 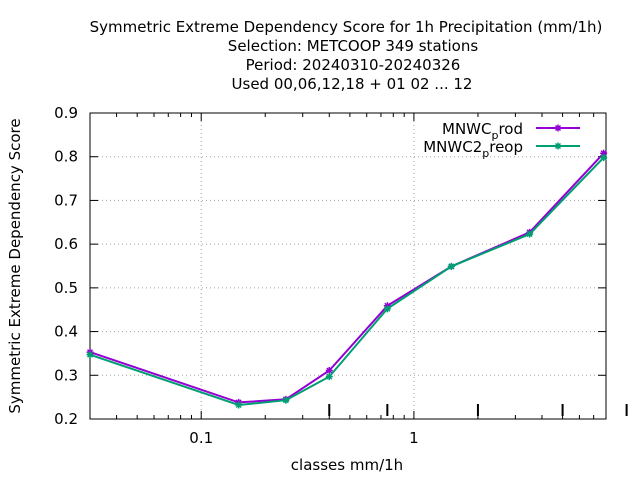 I want to click on legend-label-1-sub: p, so click(x=494, y=135).